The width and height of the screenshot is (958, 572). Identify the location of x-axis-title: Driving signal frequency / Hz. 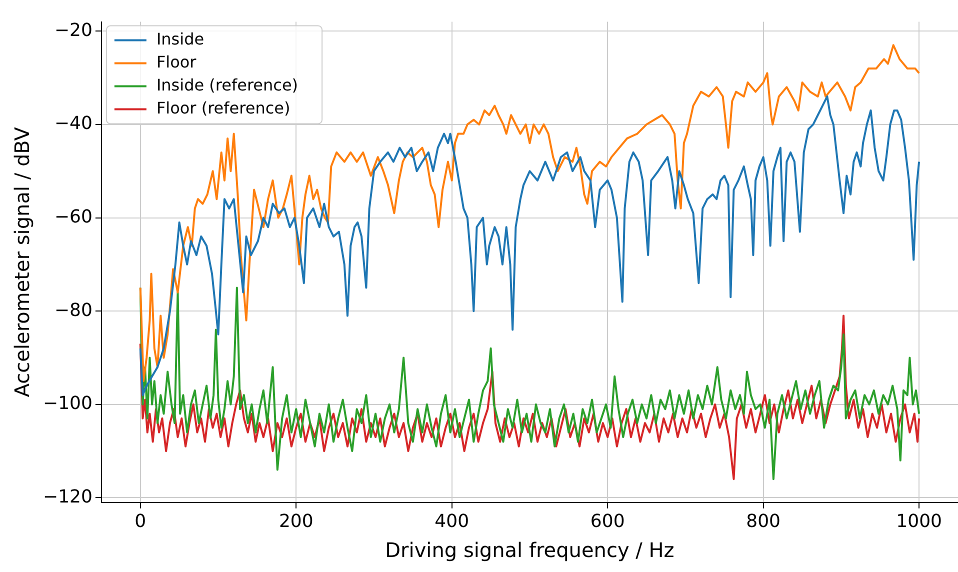
(529, 550).